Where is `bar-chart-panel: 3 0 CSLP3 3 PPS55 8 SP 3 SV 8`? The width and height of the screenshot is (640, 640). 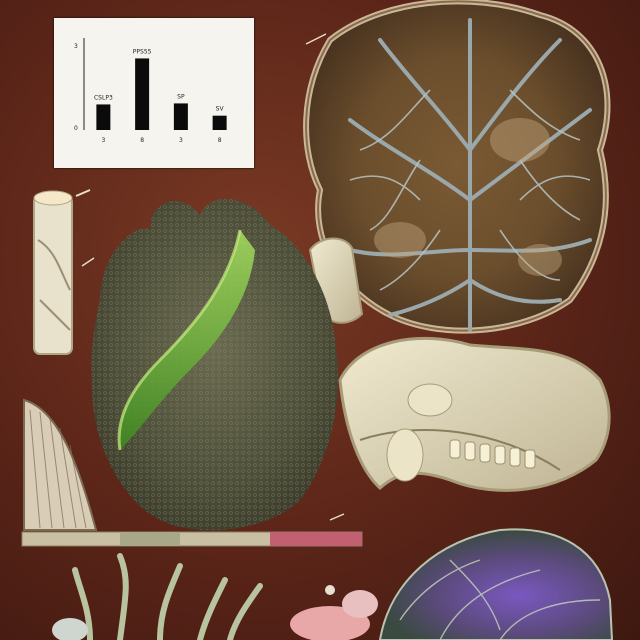 bar-chart-panel: 3 0 CSLP3 3 PPS55 8 SP 3 SV 8 is located at coordinates (154, 93).